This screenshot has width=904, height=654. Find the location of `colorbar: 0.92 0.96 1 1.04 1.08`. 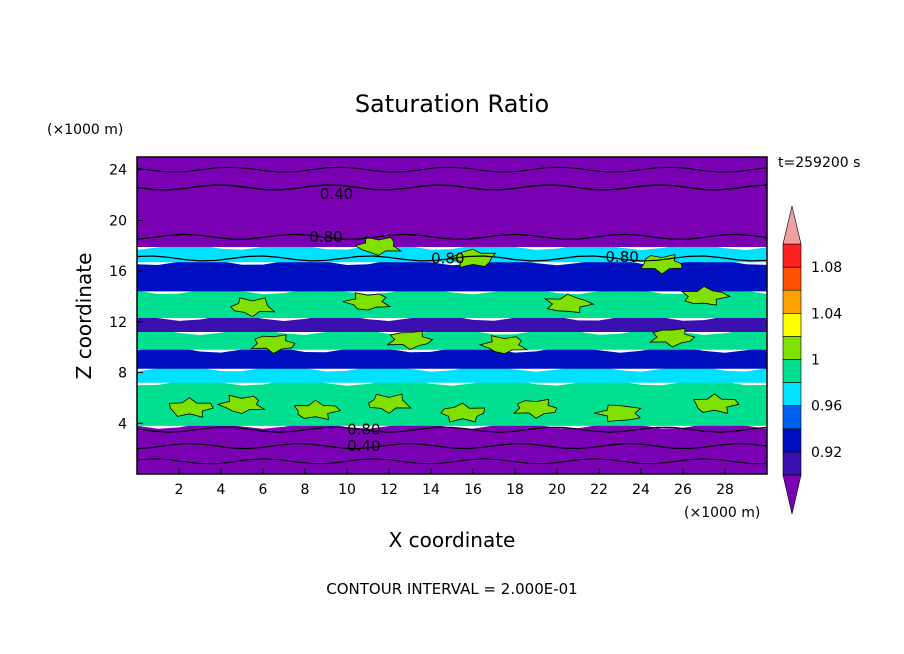

colorbar: 0.92 0.96 1 1.04 1.08 is located at coordinates (812, 360).